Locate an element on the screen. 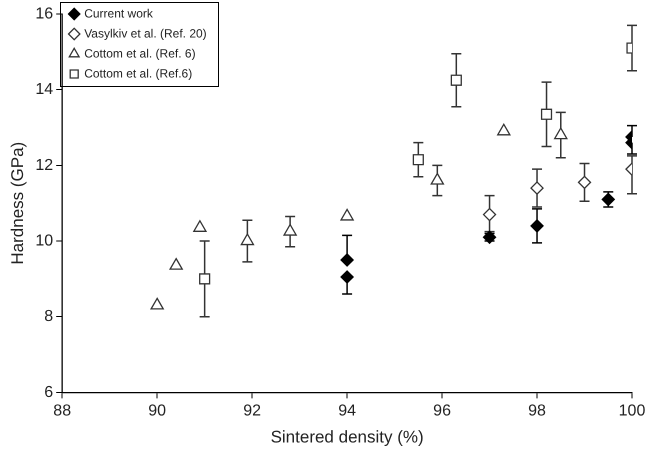  x-axis-title: Sintered density (%) is located at coordinates (347, 436).